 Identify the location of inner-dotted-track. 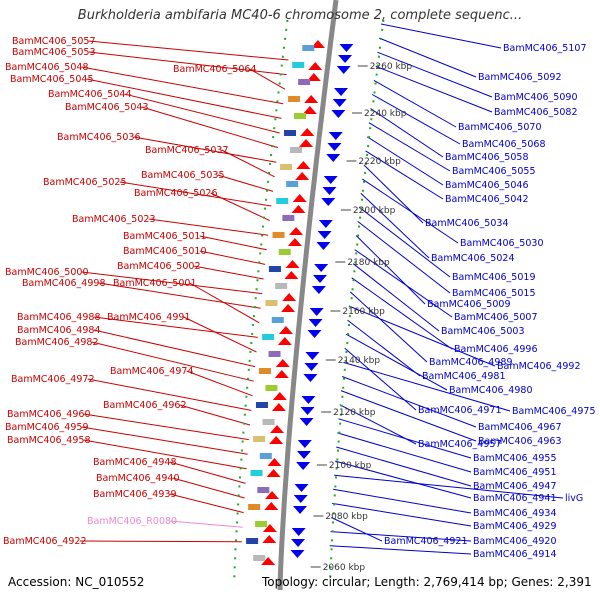
(261, 300).